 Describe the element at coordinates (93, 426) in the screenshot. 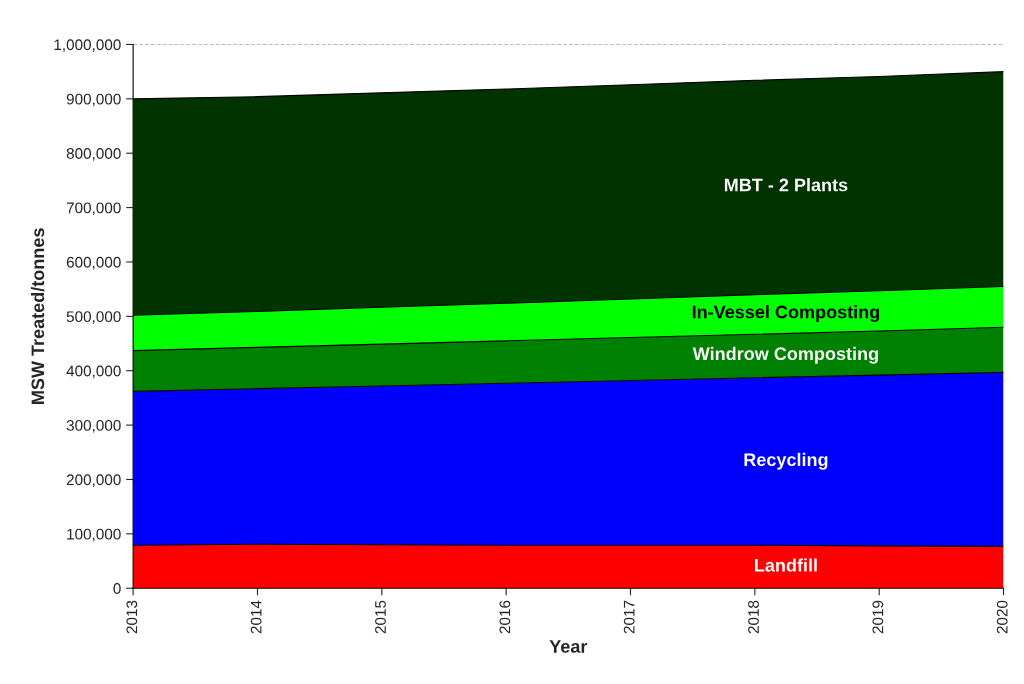

I see `y-tick-label: 300,000` at that location.